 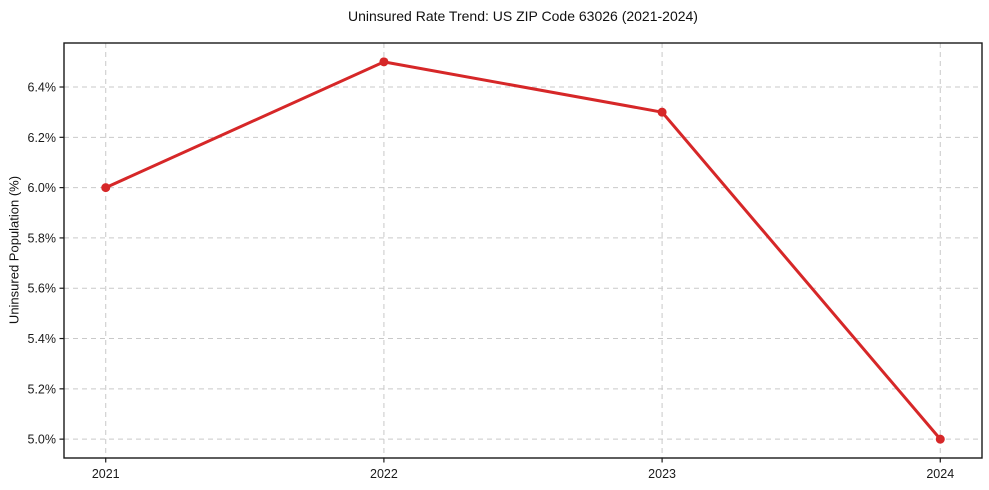 I want to click on y-tick-label: 6.0%, so click(x=42, y=188).